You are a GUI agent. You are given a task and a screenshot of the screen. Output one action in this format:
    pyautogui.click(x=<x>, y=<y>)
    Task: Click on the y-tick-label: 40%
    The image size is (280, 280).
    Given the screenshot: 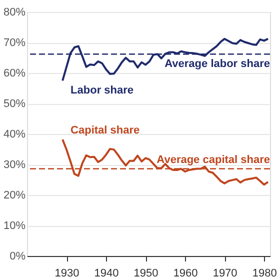 What is the action you would take?
    pyautogui.click(x=14, y=134)
    